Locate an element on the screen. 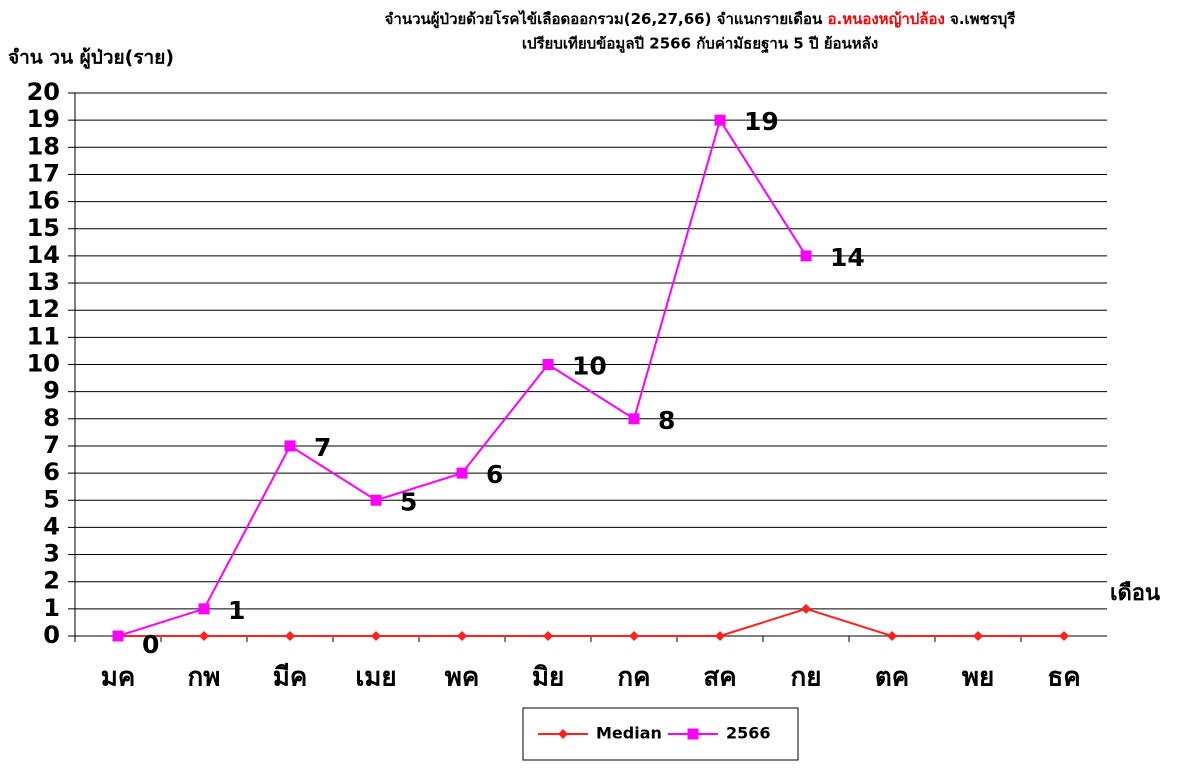 Image resolution: width=1186 pixels, height=783 pixels. y-tick-label: 4 is located at coordinates (51, 526).